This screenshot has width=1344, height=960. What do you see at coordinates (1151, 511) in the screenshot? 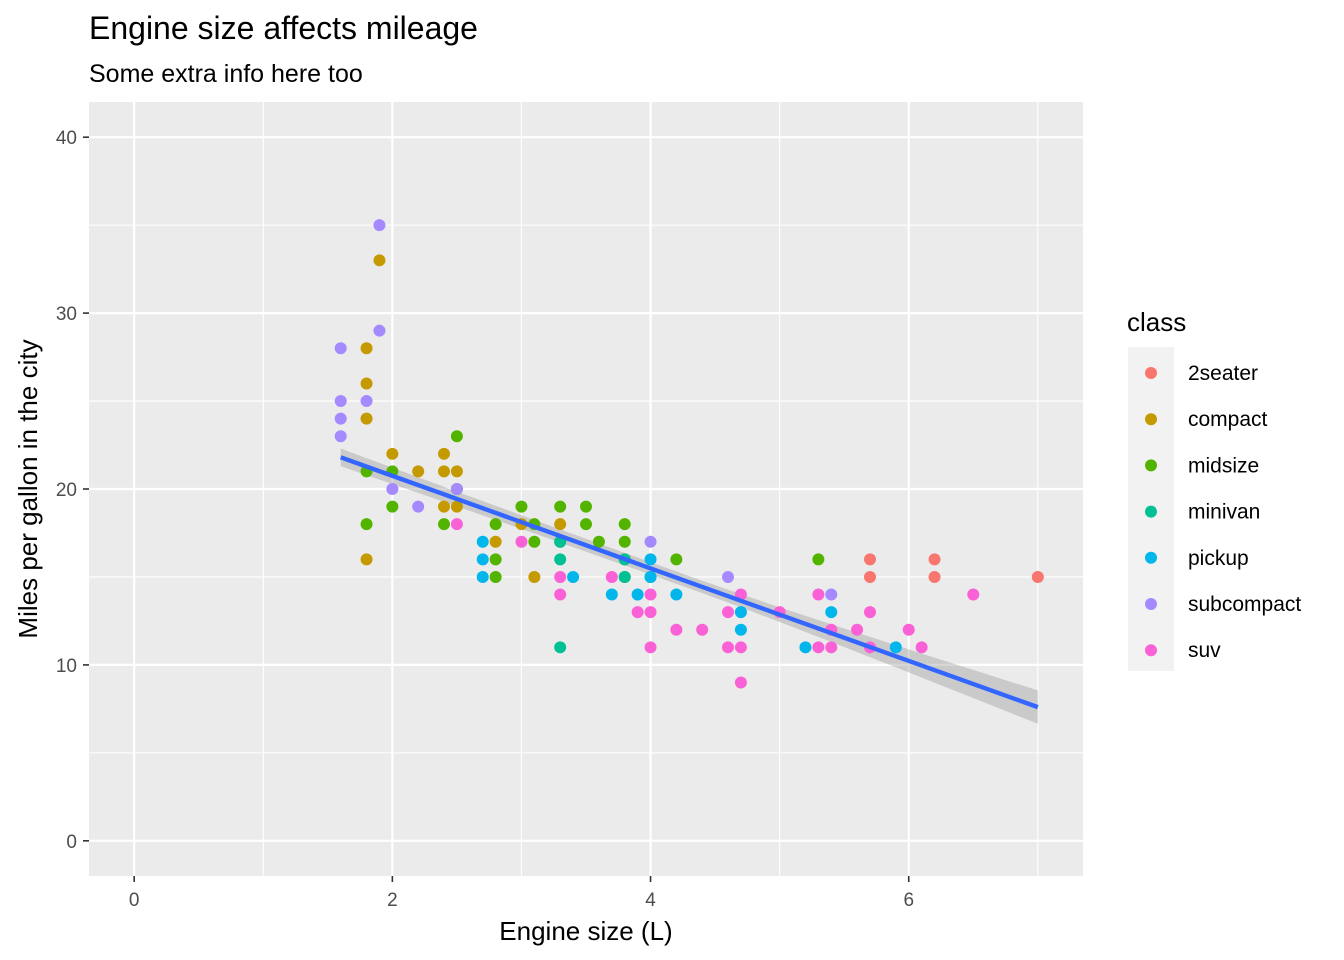
I see `legend-key-minivan` at bounding box center [1151, 511].